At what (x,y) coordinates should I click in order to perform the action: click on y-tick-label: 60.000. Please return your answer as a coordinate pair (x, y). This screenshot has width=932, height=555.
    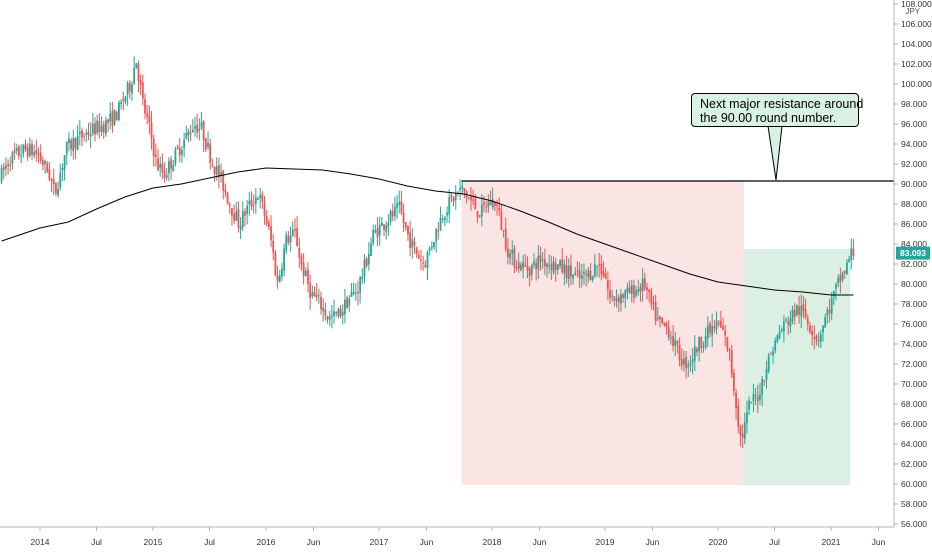
    Looking at the image, I should click on (914, 484).